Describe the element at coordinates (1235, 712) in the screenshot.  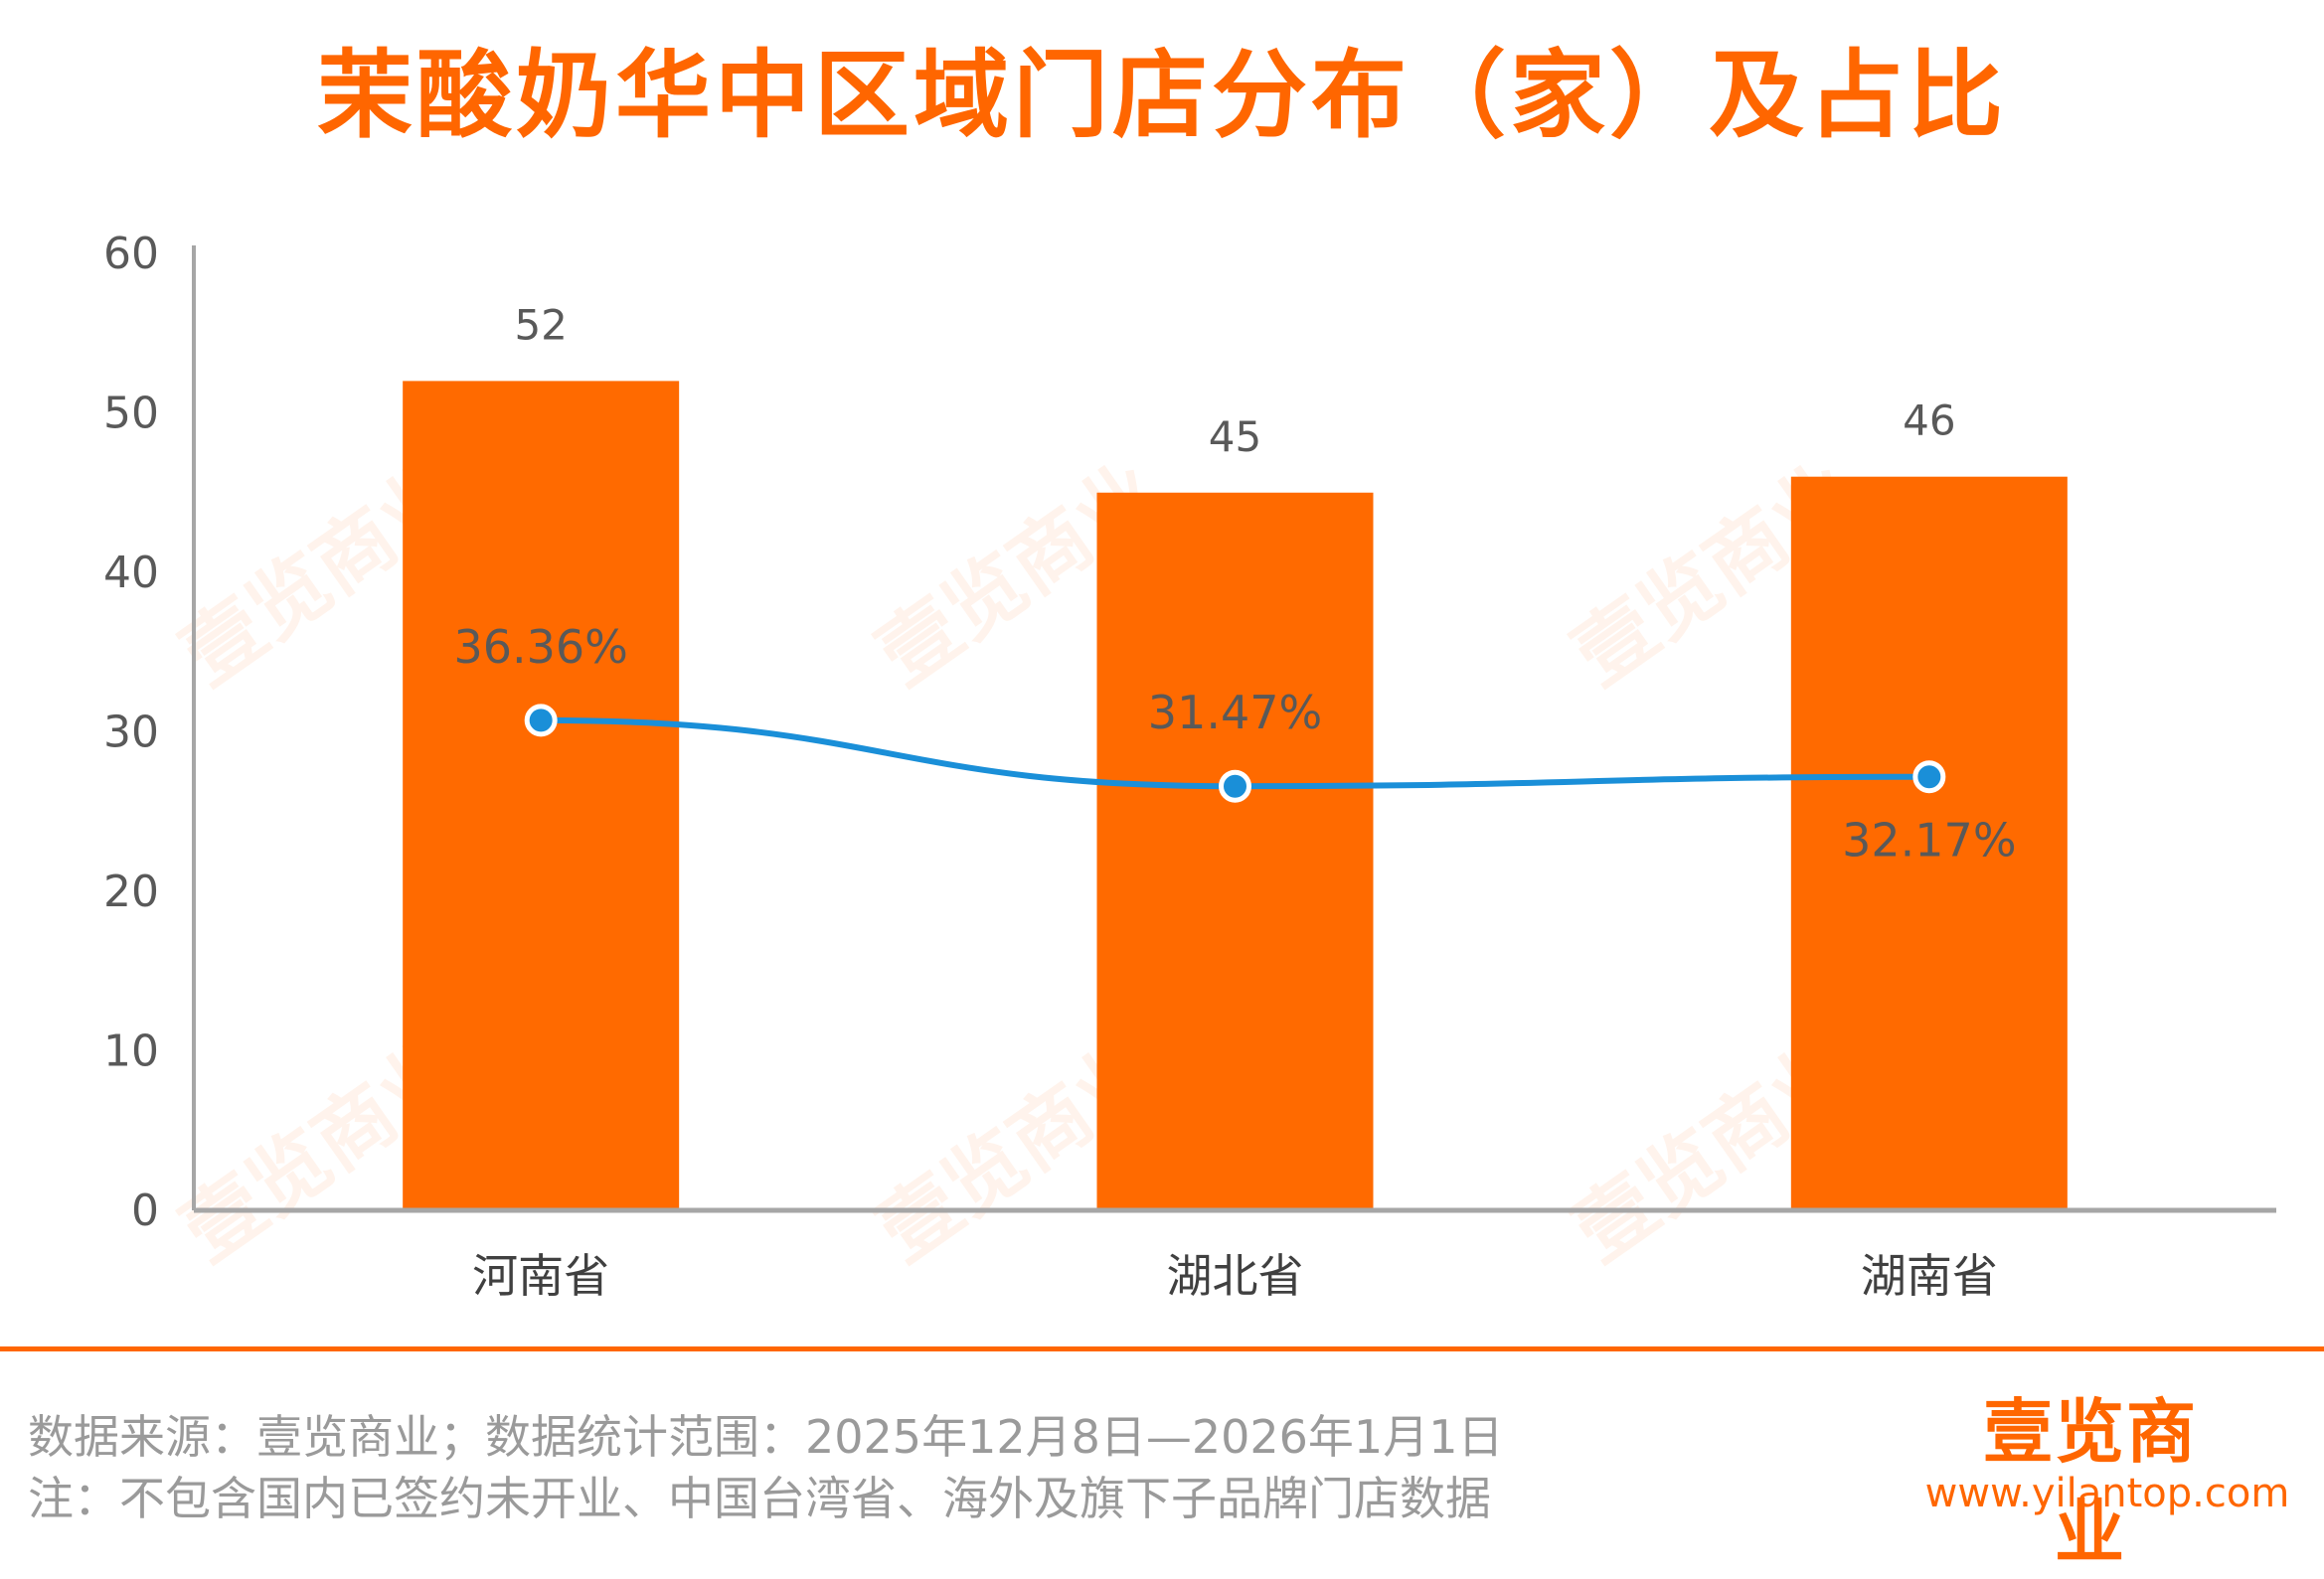
I see `share-data-label: 31.47%` at that location.